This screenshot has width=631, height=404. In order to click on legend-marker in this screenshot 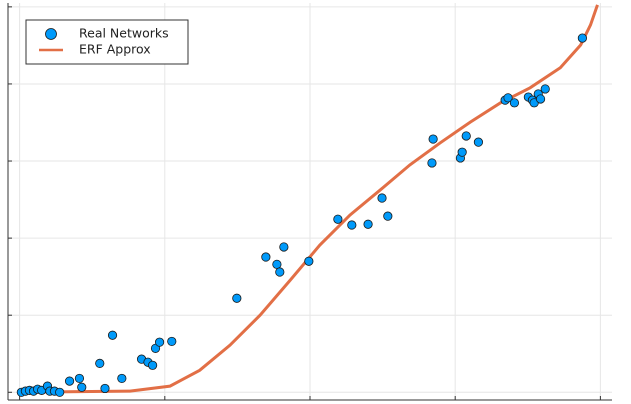, I will do `click(51, 34)`.